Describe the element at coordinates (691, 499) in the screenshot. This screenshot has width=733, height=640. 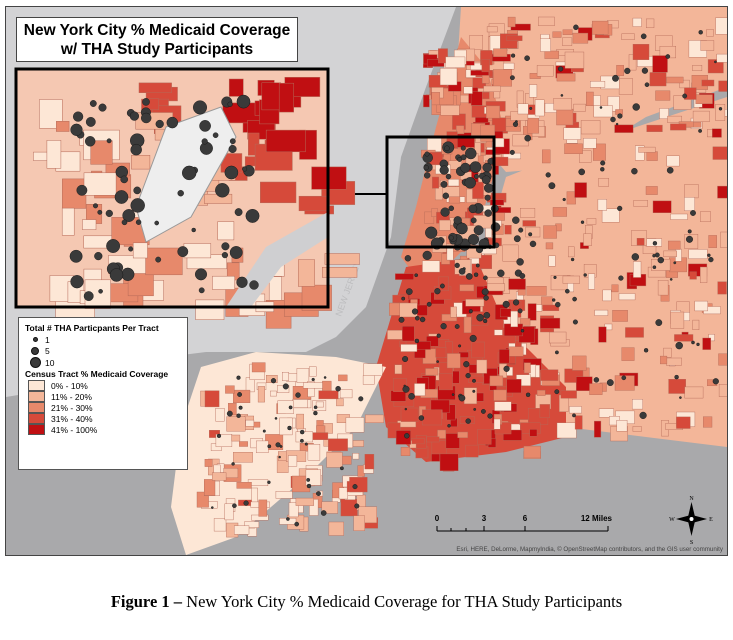
I see `north-label: N` at that location.